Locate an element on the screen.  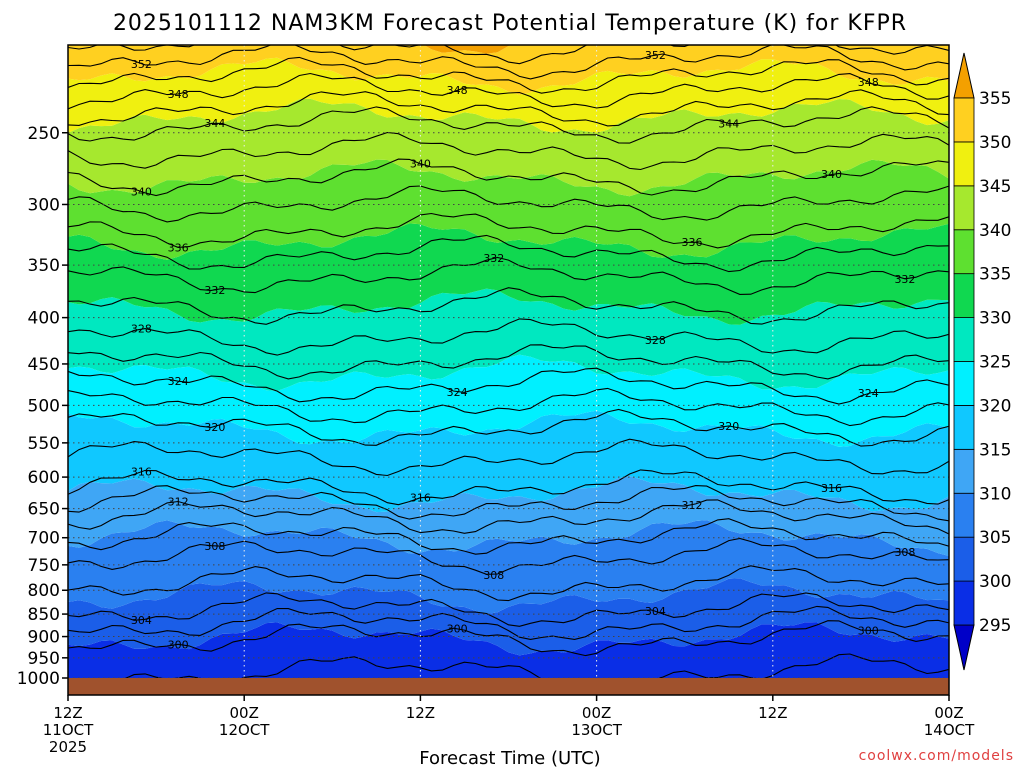
x-tick-label: 13OCT is located at coordinates (596, 730).